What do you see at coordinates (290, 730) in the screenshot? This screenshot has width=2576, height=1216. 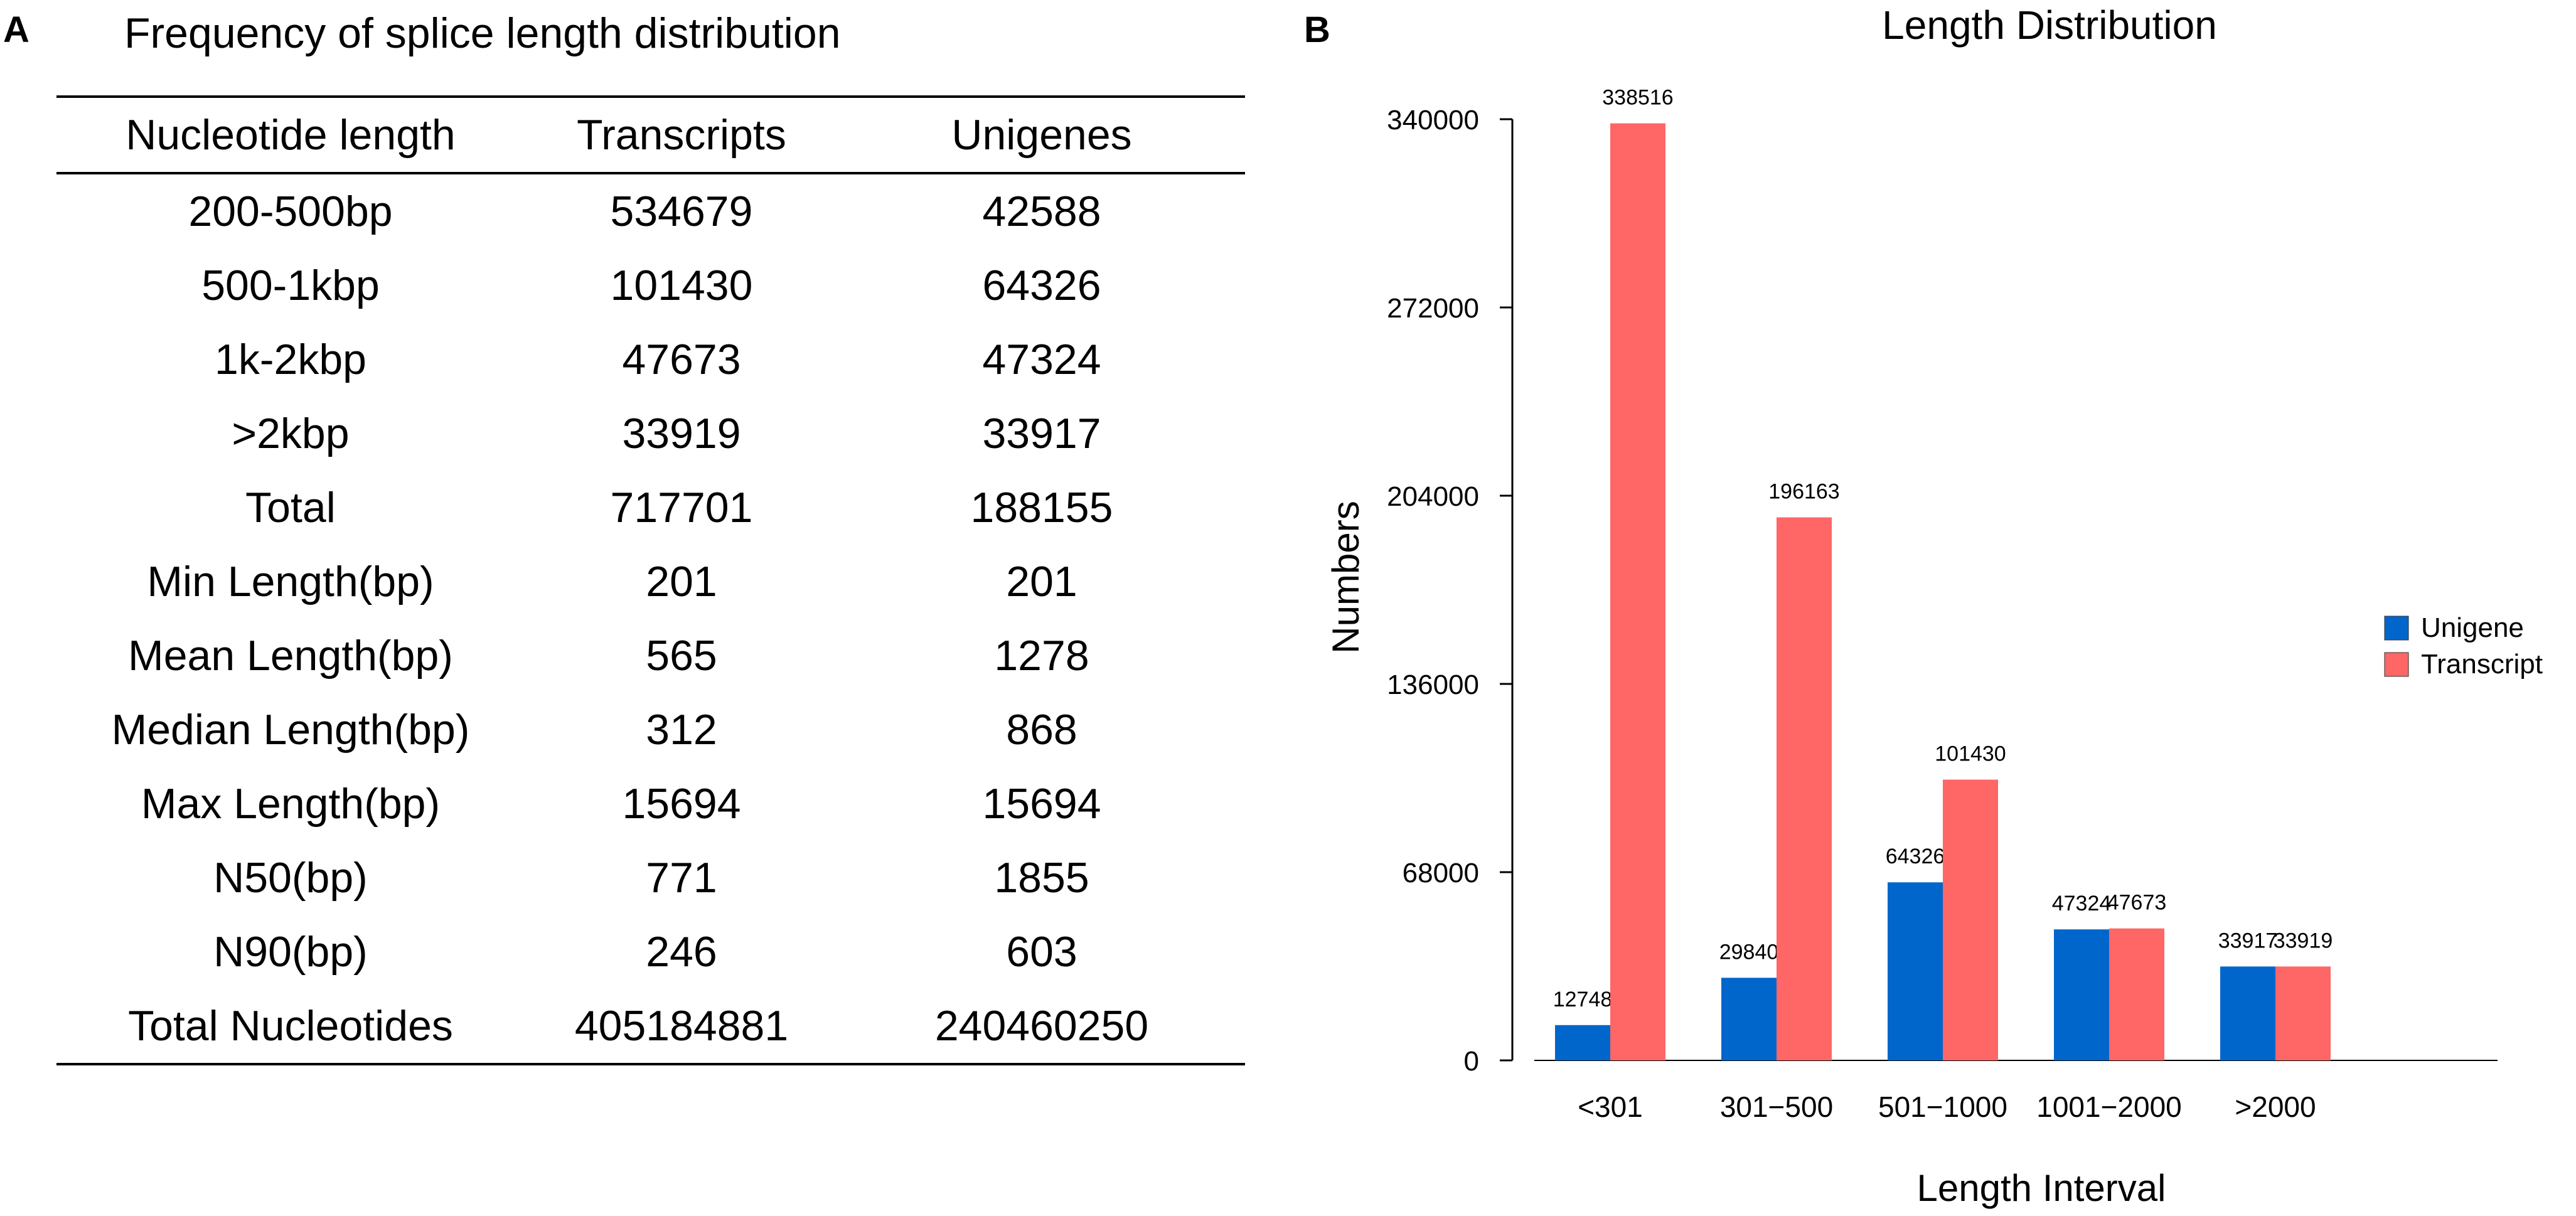 I see `row-label-cell: Median Length(bp)` at bounding box center [290, 730].